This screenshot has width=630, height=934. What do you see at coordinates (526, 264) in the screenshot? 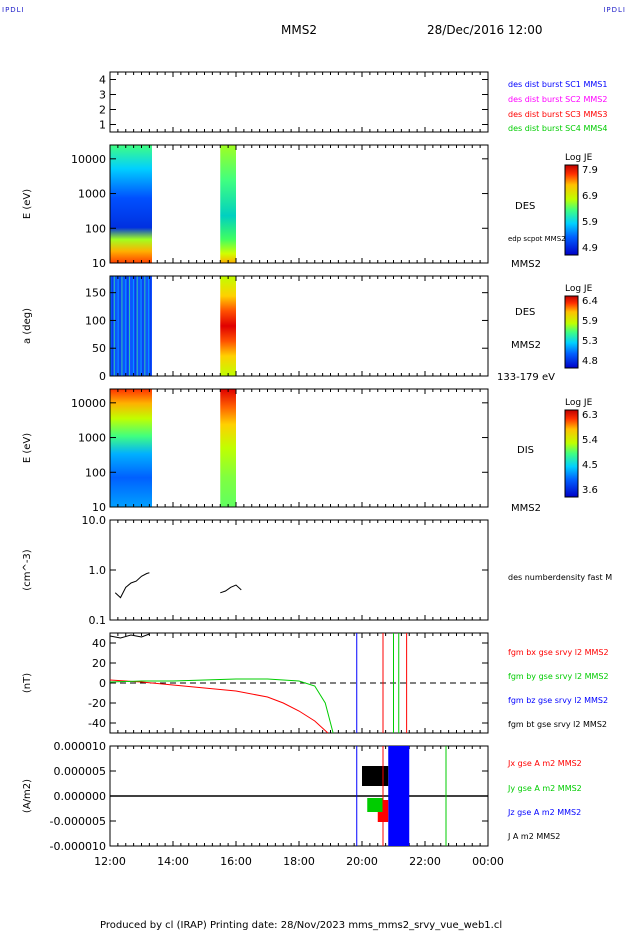
I see `des-energy-bottom-label: MMS2` at bounding box center [526, 264].